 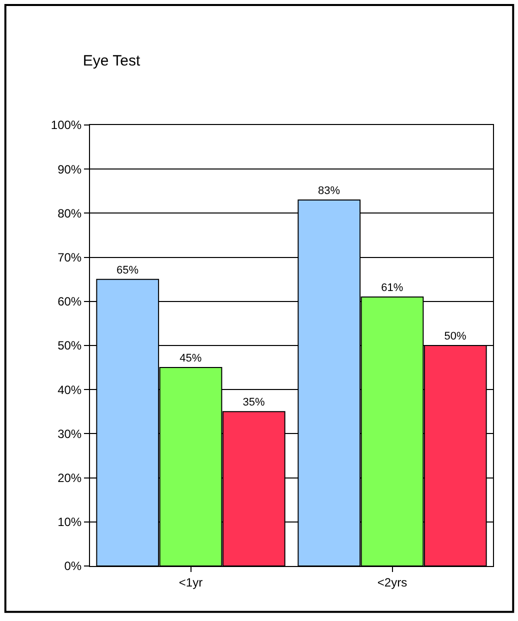 I want to click on y-tick-label: 90%, so click(x=70, y=169).